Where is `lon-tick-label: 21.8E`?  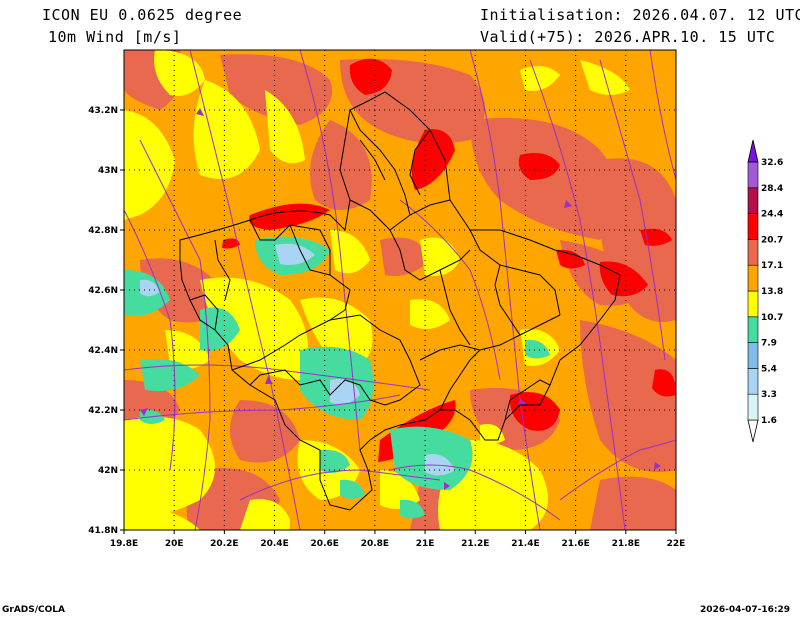 lon-tick-label: 21.8E is located at coordinates (626, 544).